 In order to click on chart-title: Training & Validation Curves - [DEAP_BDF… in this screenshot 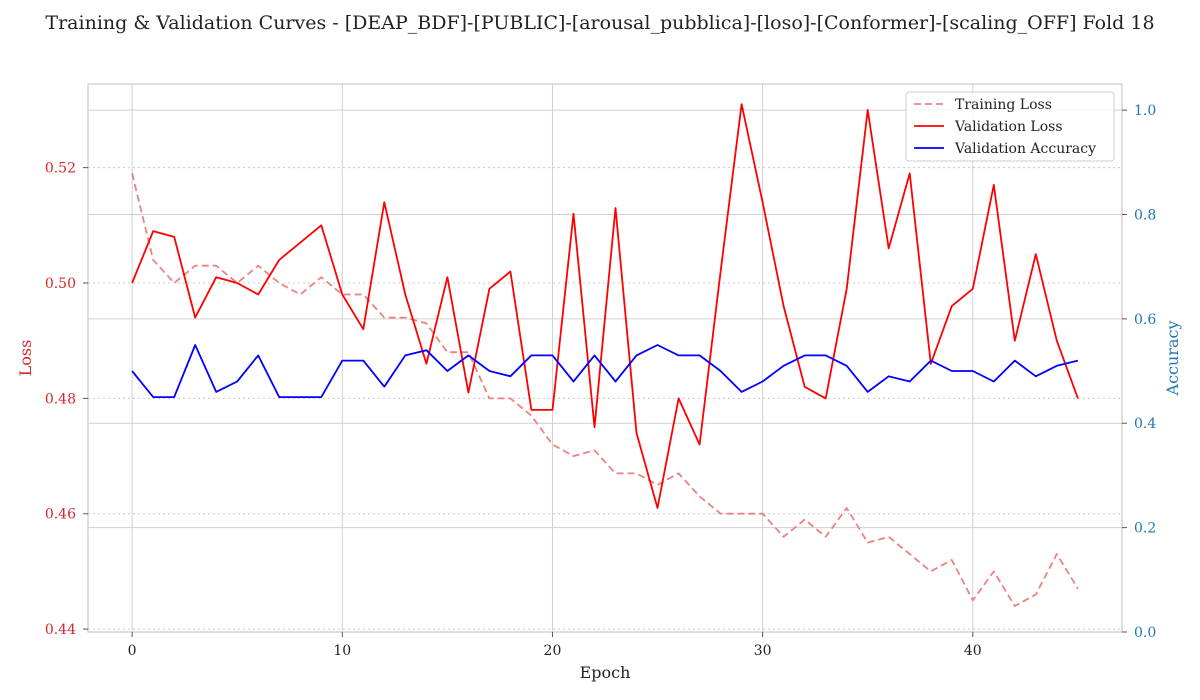, I will do `click(599, 23)`.